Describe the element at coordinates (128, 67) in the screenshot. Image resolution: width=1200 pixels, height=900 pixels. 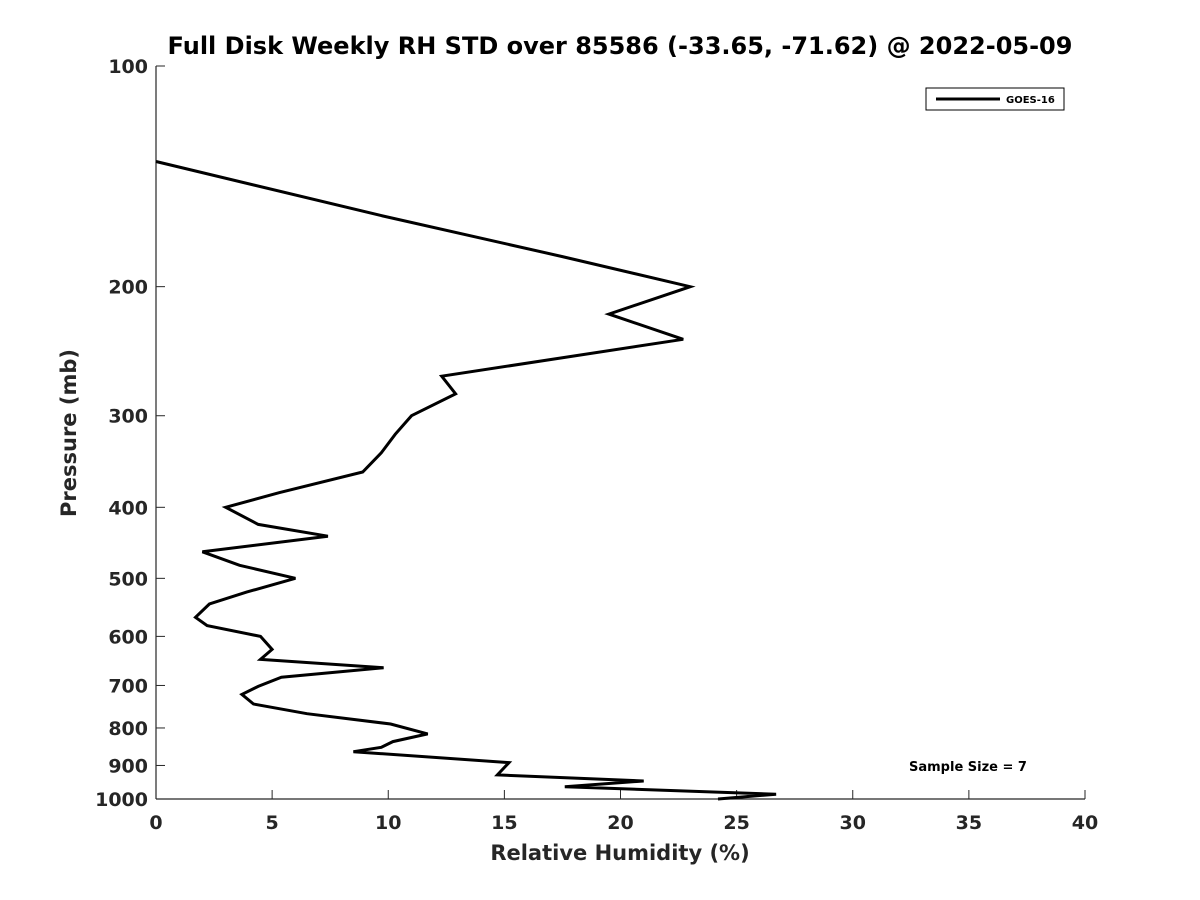
I see `y-tick-label: 100` at that location.